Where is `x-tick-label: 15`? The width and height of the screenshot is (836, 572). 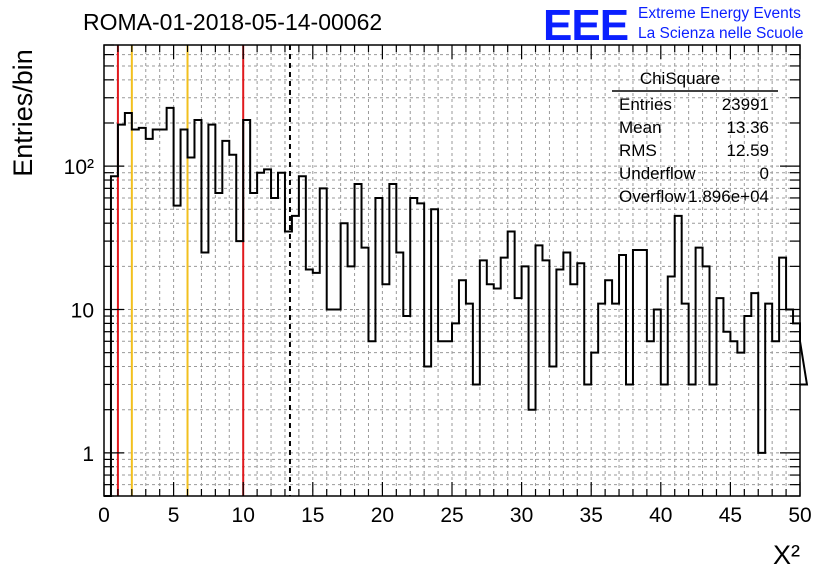 x-tick-label: 15 is located at coordinates (312, 515).